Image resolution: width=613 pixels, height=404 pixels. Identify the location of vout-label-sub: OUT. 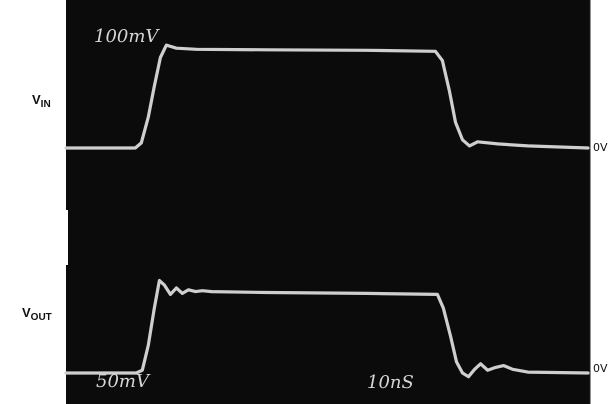
(41, 317).